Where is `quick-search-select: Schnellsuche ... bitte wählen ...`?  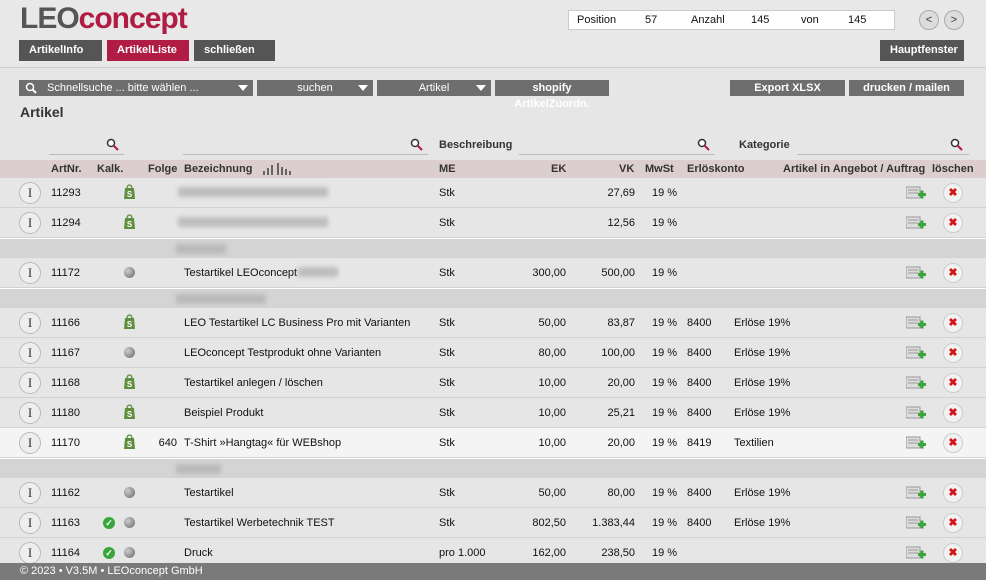
quick-search-select: Schnellsuche ... bitte wählen ... is located at coordinates (136, 88).